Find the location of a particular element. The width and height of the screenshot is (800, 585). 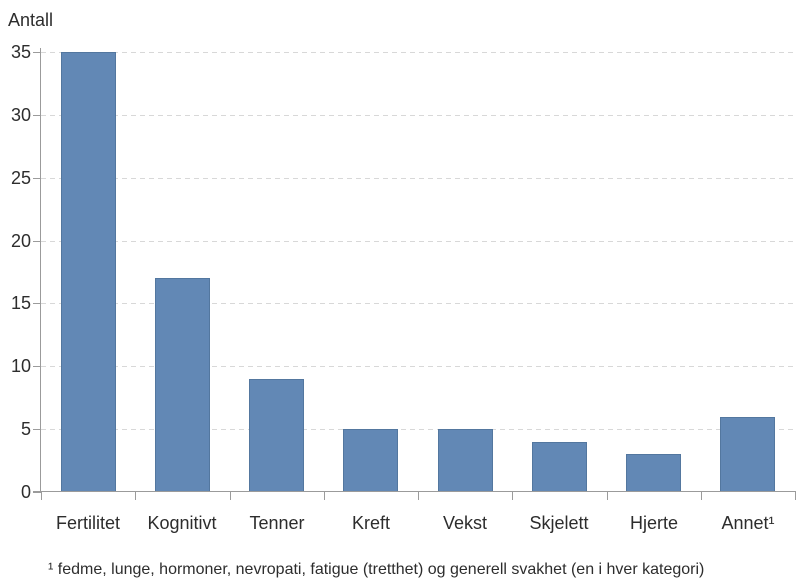

bar-tenner is located at coordinates (276, 435).